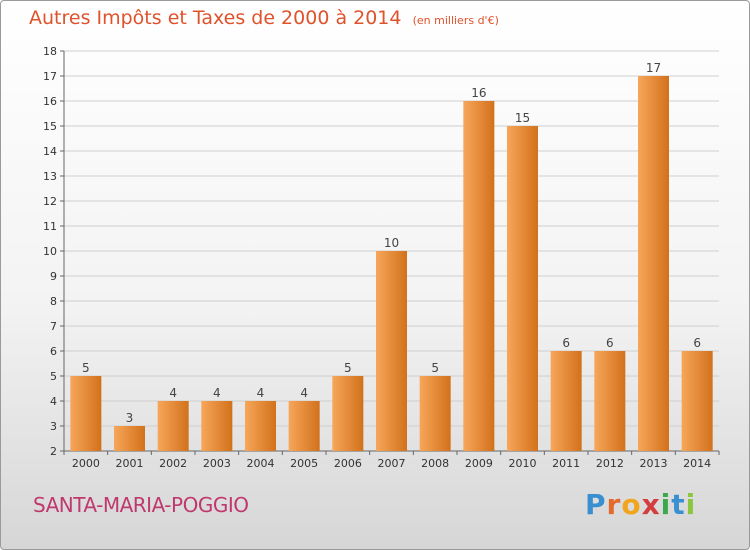 This screenshot has width=750, height=550. I want to click on y-tick-label: 4, so click(53, 401).